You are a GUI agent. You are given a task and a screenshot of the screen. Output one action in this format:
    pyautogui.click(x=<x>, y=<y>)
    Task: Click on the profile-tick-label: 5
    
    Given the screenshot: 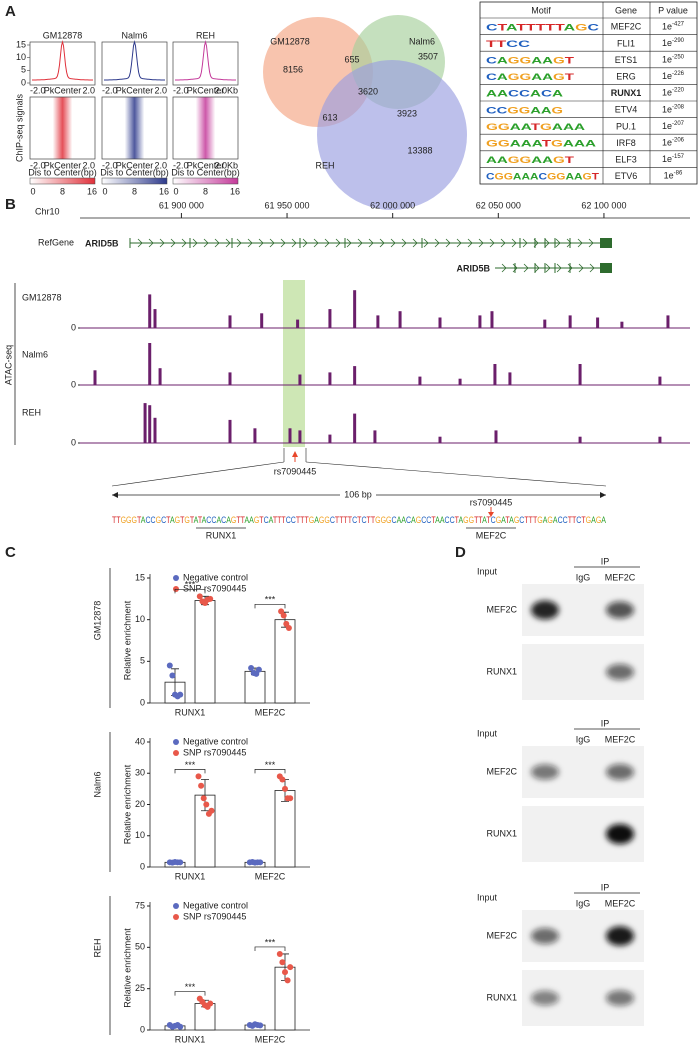 What is the action you would take?
    pyautogui.click(x=23, y=70)
    